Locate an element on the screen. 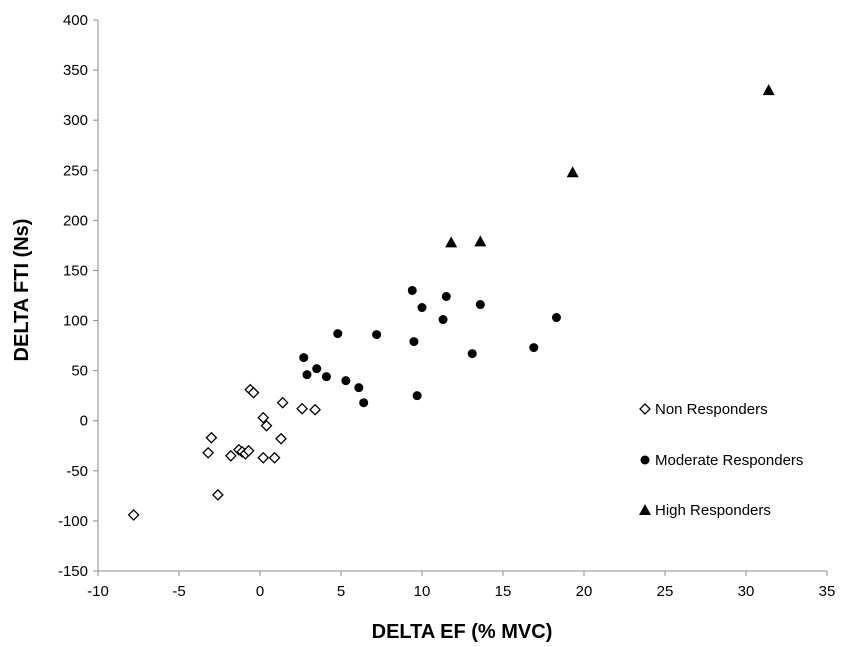 This screenshot has height=647, width=842. y-tick-label: -50 is located at coordinates (77, 471).